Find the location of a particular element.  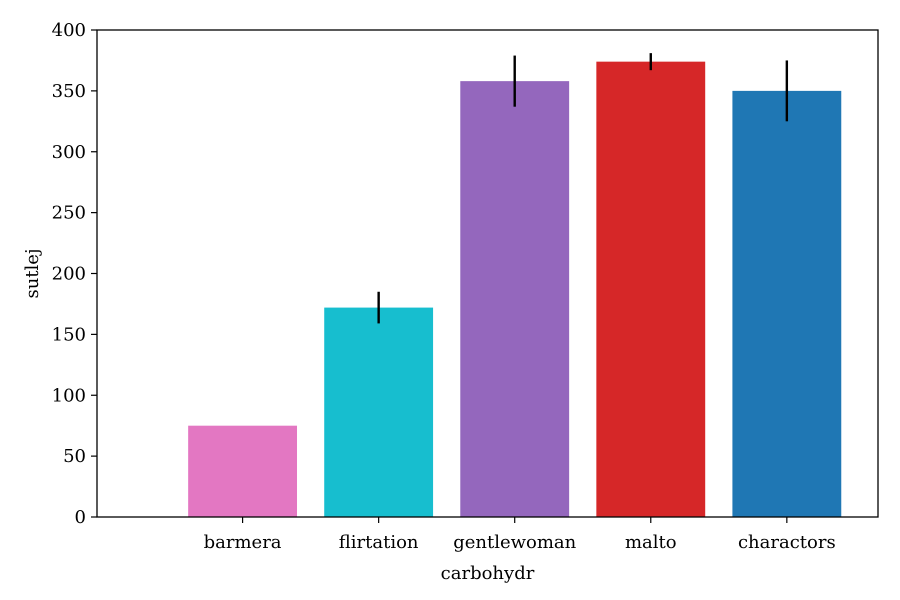

y-tick-label-0: 0 is located at coordinates (80, 517).